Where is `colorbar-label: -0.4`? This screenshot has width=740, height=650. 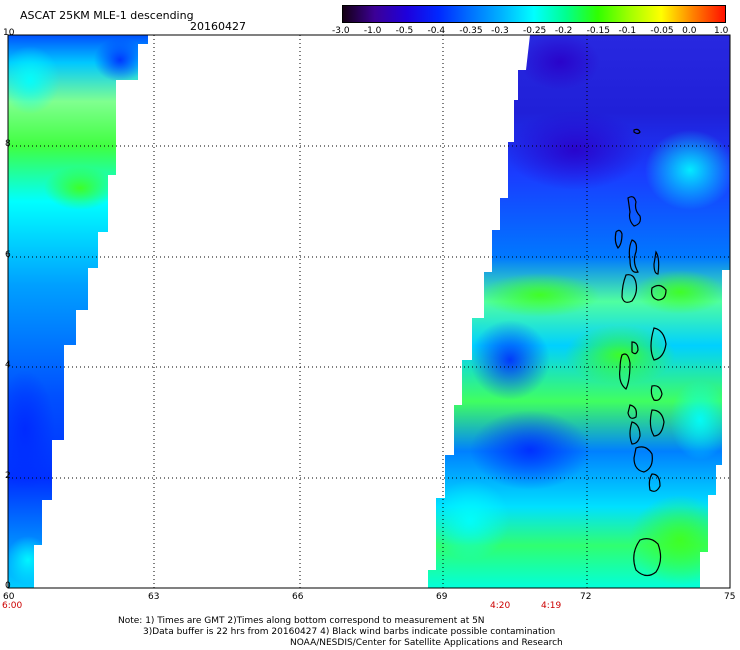 colorbar-label: -0.4 is located at coordinates (436, 31).